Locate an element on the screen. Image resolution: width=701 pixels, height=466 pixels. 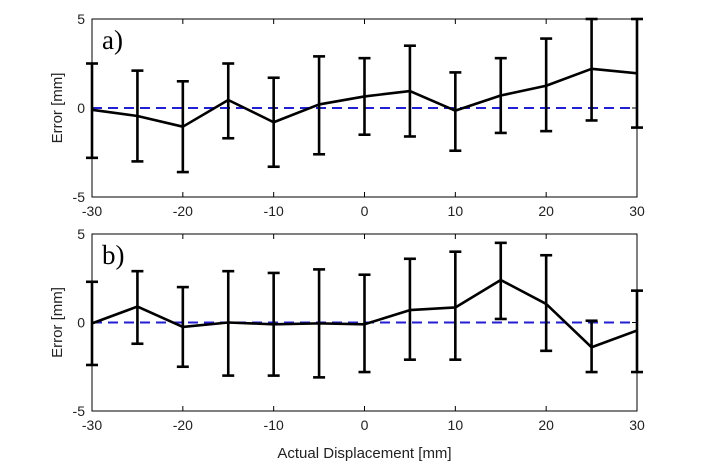
panel-label: a) is located at coordinates (112, 40).